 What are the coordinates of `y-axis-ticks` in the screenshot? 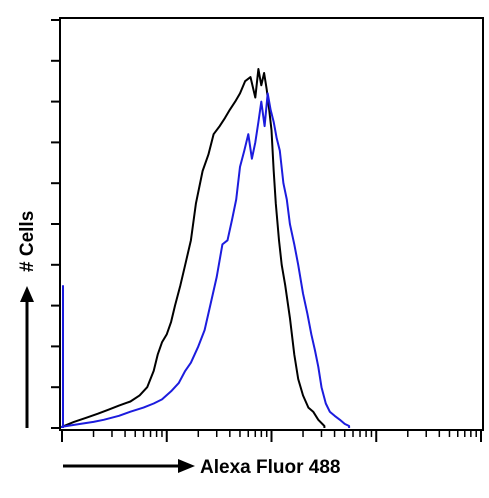 It's located at (55, 224).